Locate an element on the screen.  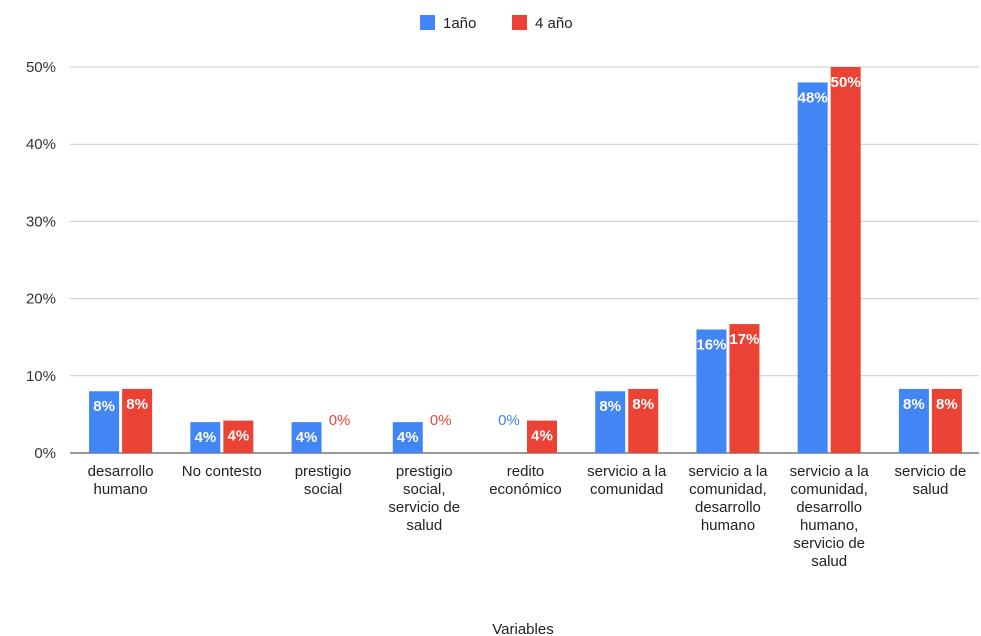
legend: 1año 4 año is located at coordinates (496, 23).